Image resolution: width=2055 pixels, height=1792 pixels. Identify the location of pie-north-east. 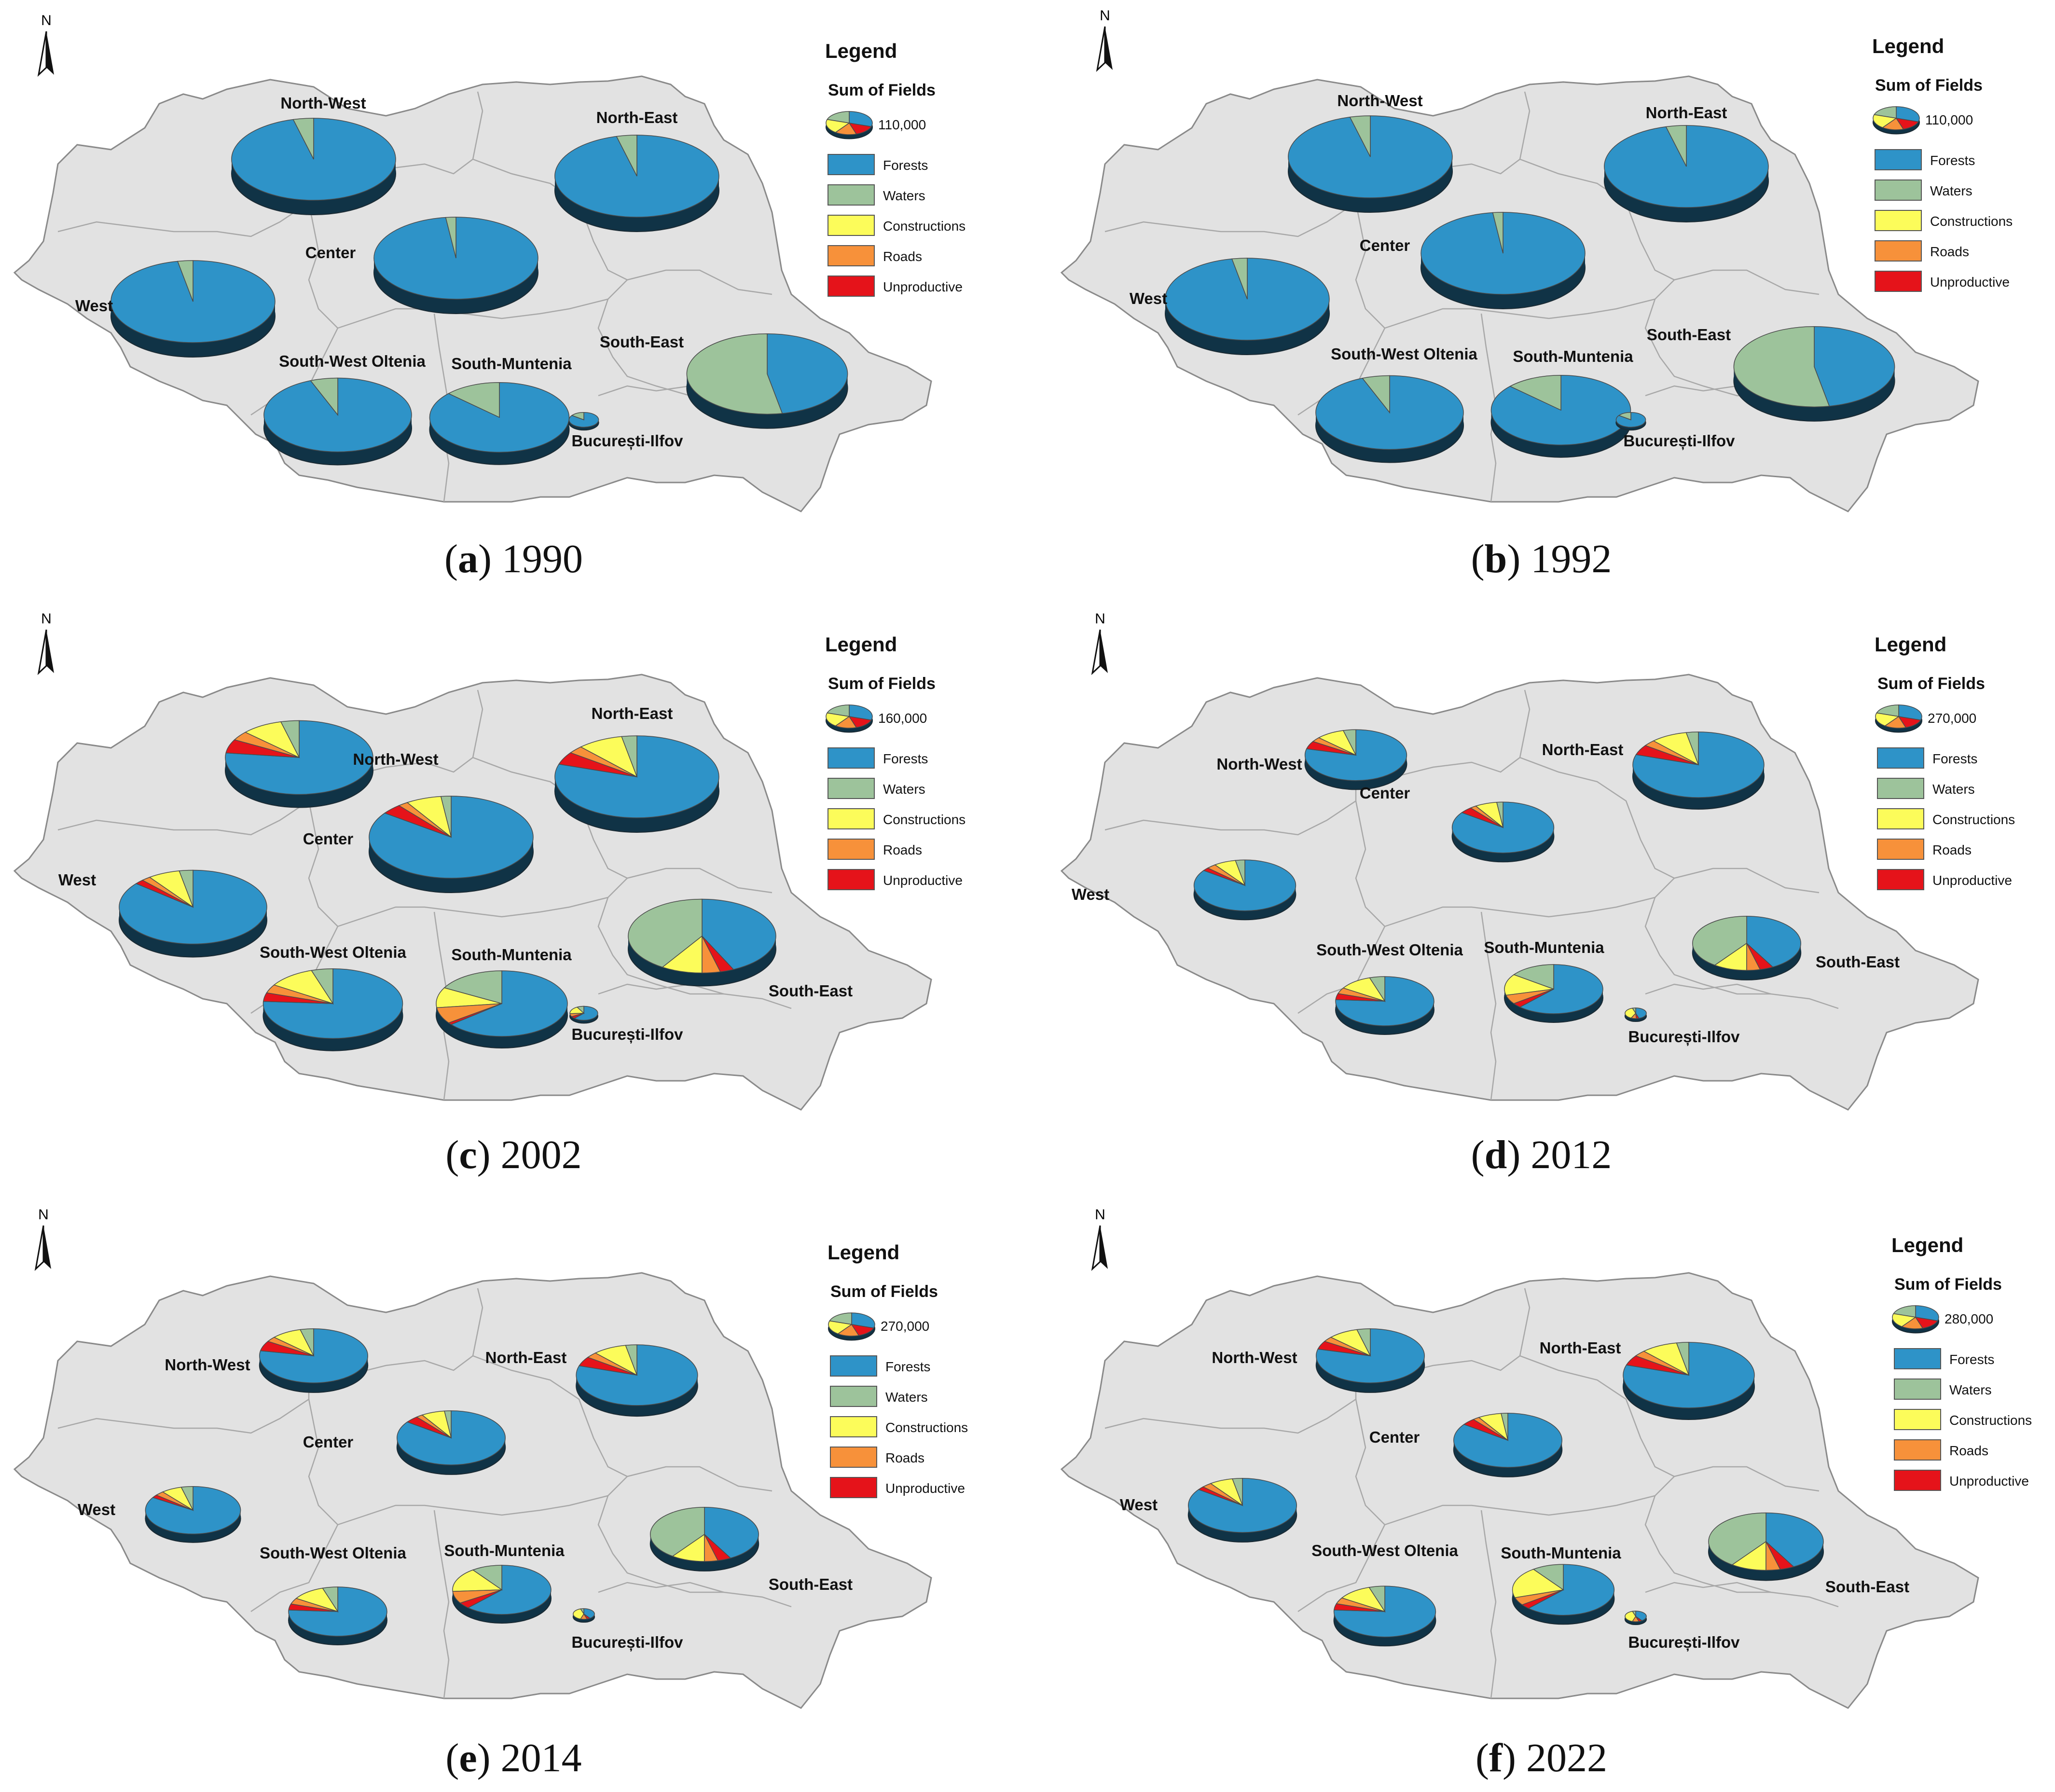
(1686, 173).